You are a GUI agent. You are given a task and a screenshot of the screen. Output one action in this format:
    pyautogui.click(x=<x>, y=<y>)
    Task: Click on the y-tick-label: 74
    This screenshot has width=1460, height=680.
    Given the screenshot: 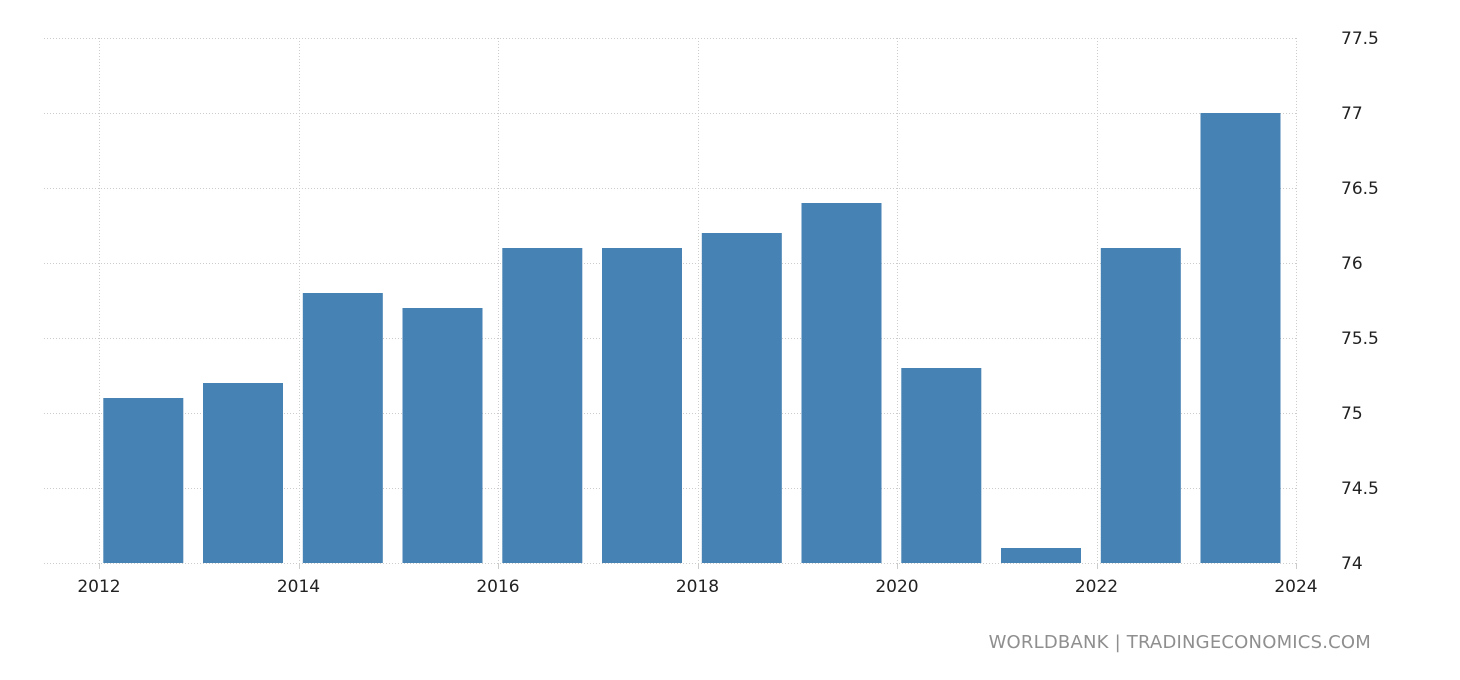 What is the action you would take?
    pyautogui.click(x=1352, y=564)
    